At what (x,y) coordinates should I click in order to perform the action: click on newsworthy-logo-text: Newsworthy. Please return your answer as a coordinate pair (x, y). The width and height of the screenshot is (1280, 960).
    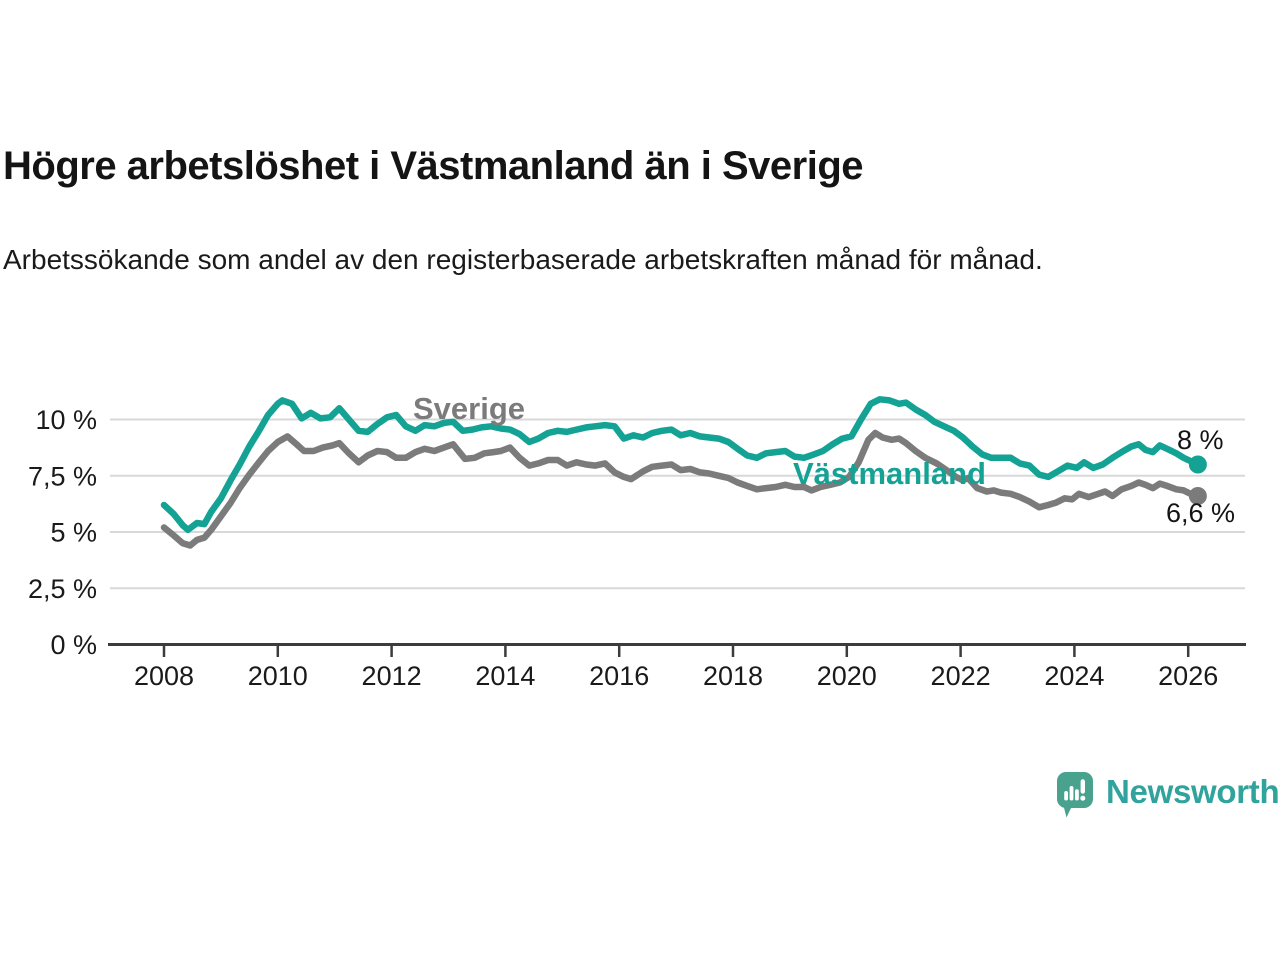
    Looking at the image, I should click on (1193, 791).